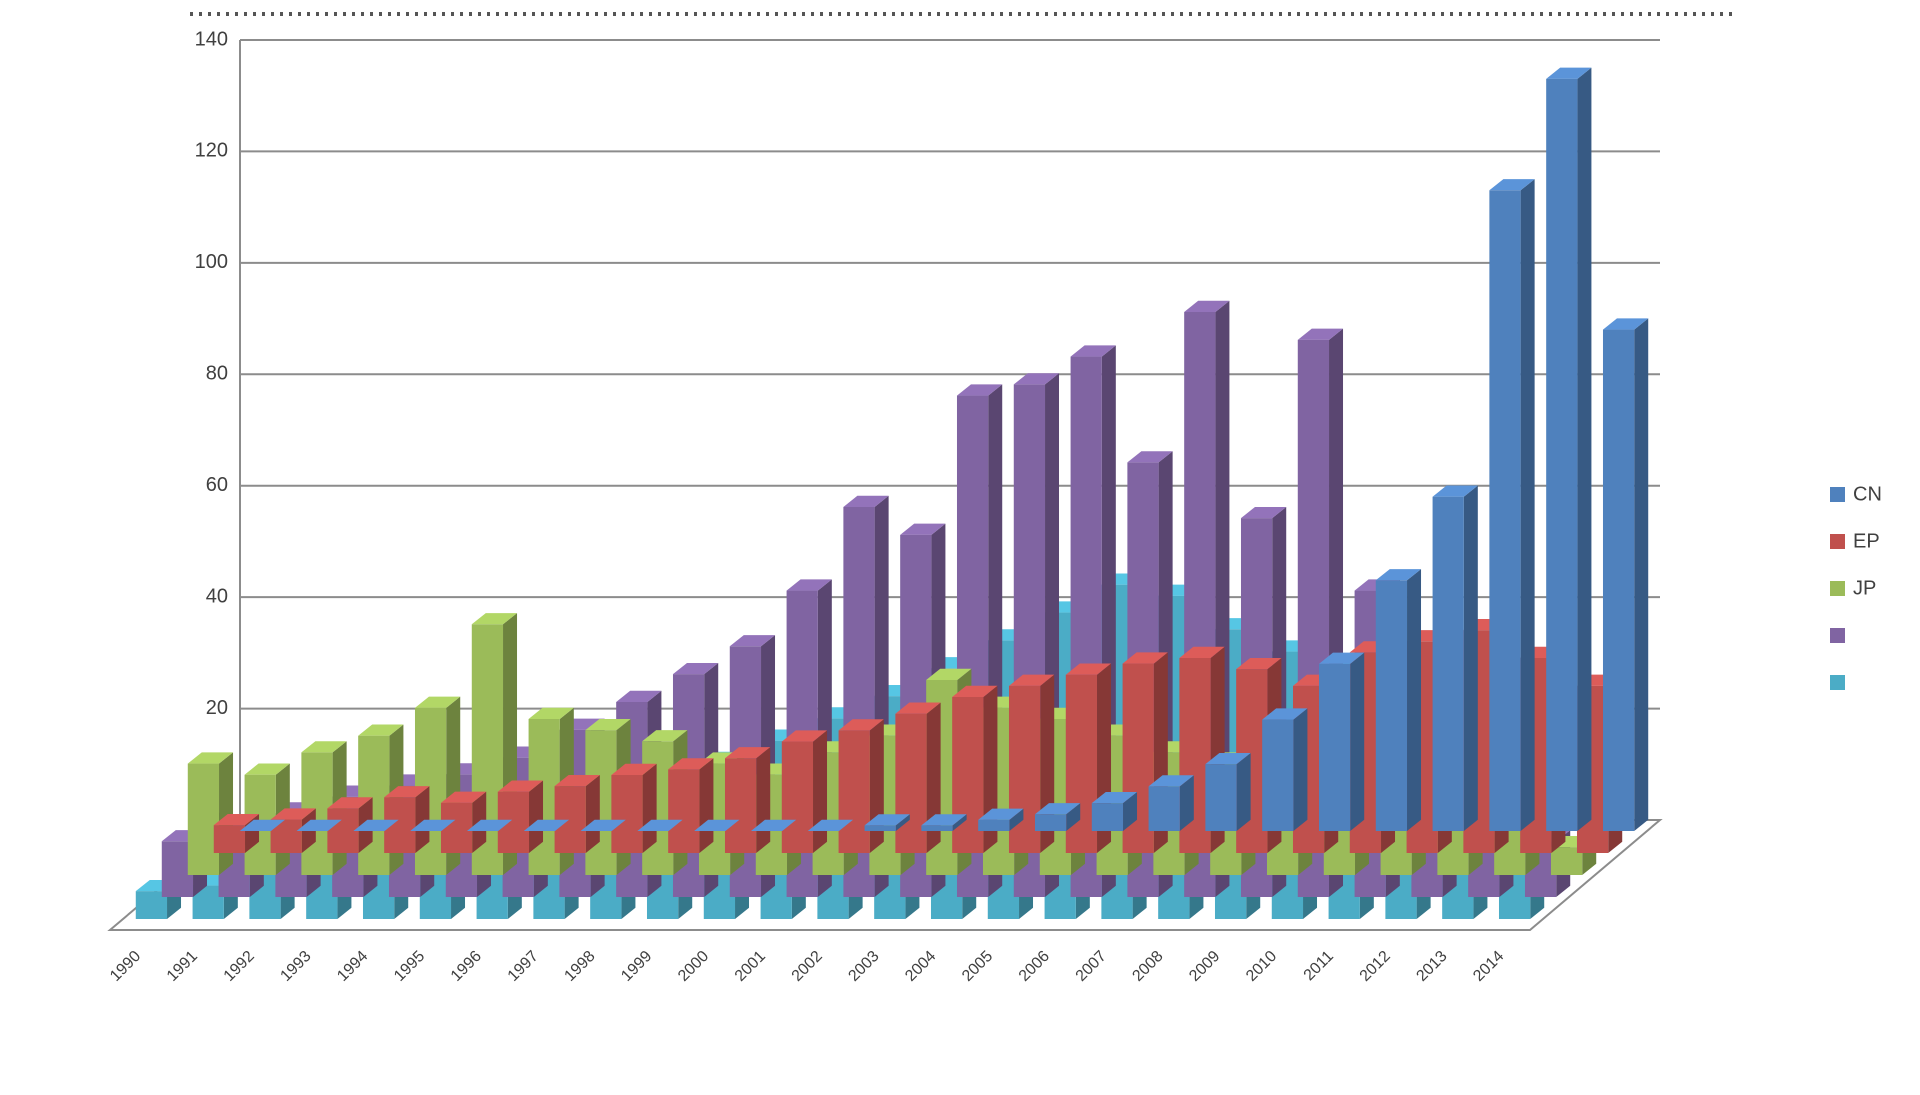 This screenshot has height=1095, width=1920. What do you see at coordinates (750, 966) in the screenshot?
I see `x-tick-label: 2001` at bounding box center [750, 966].